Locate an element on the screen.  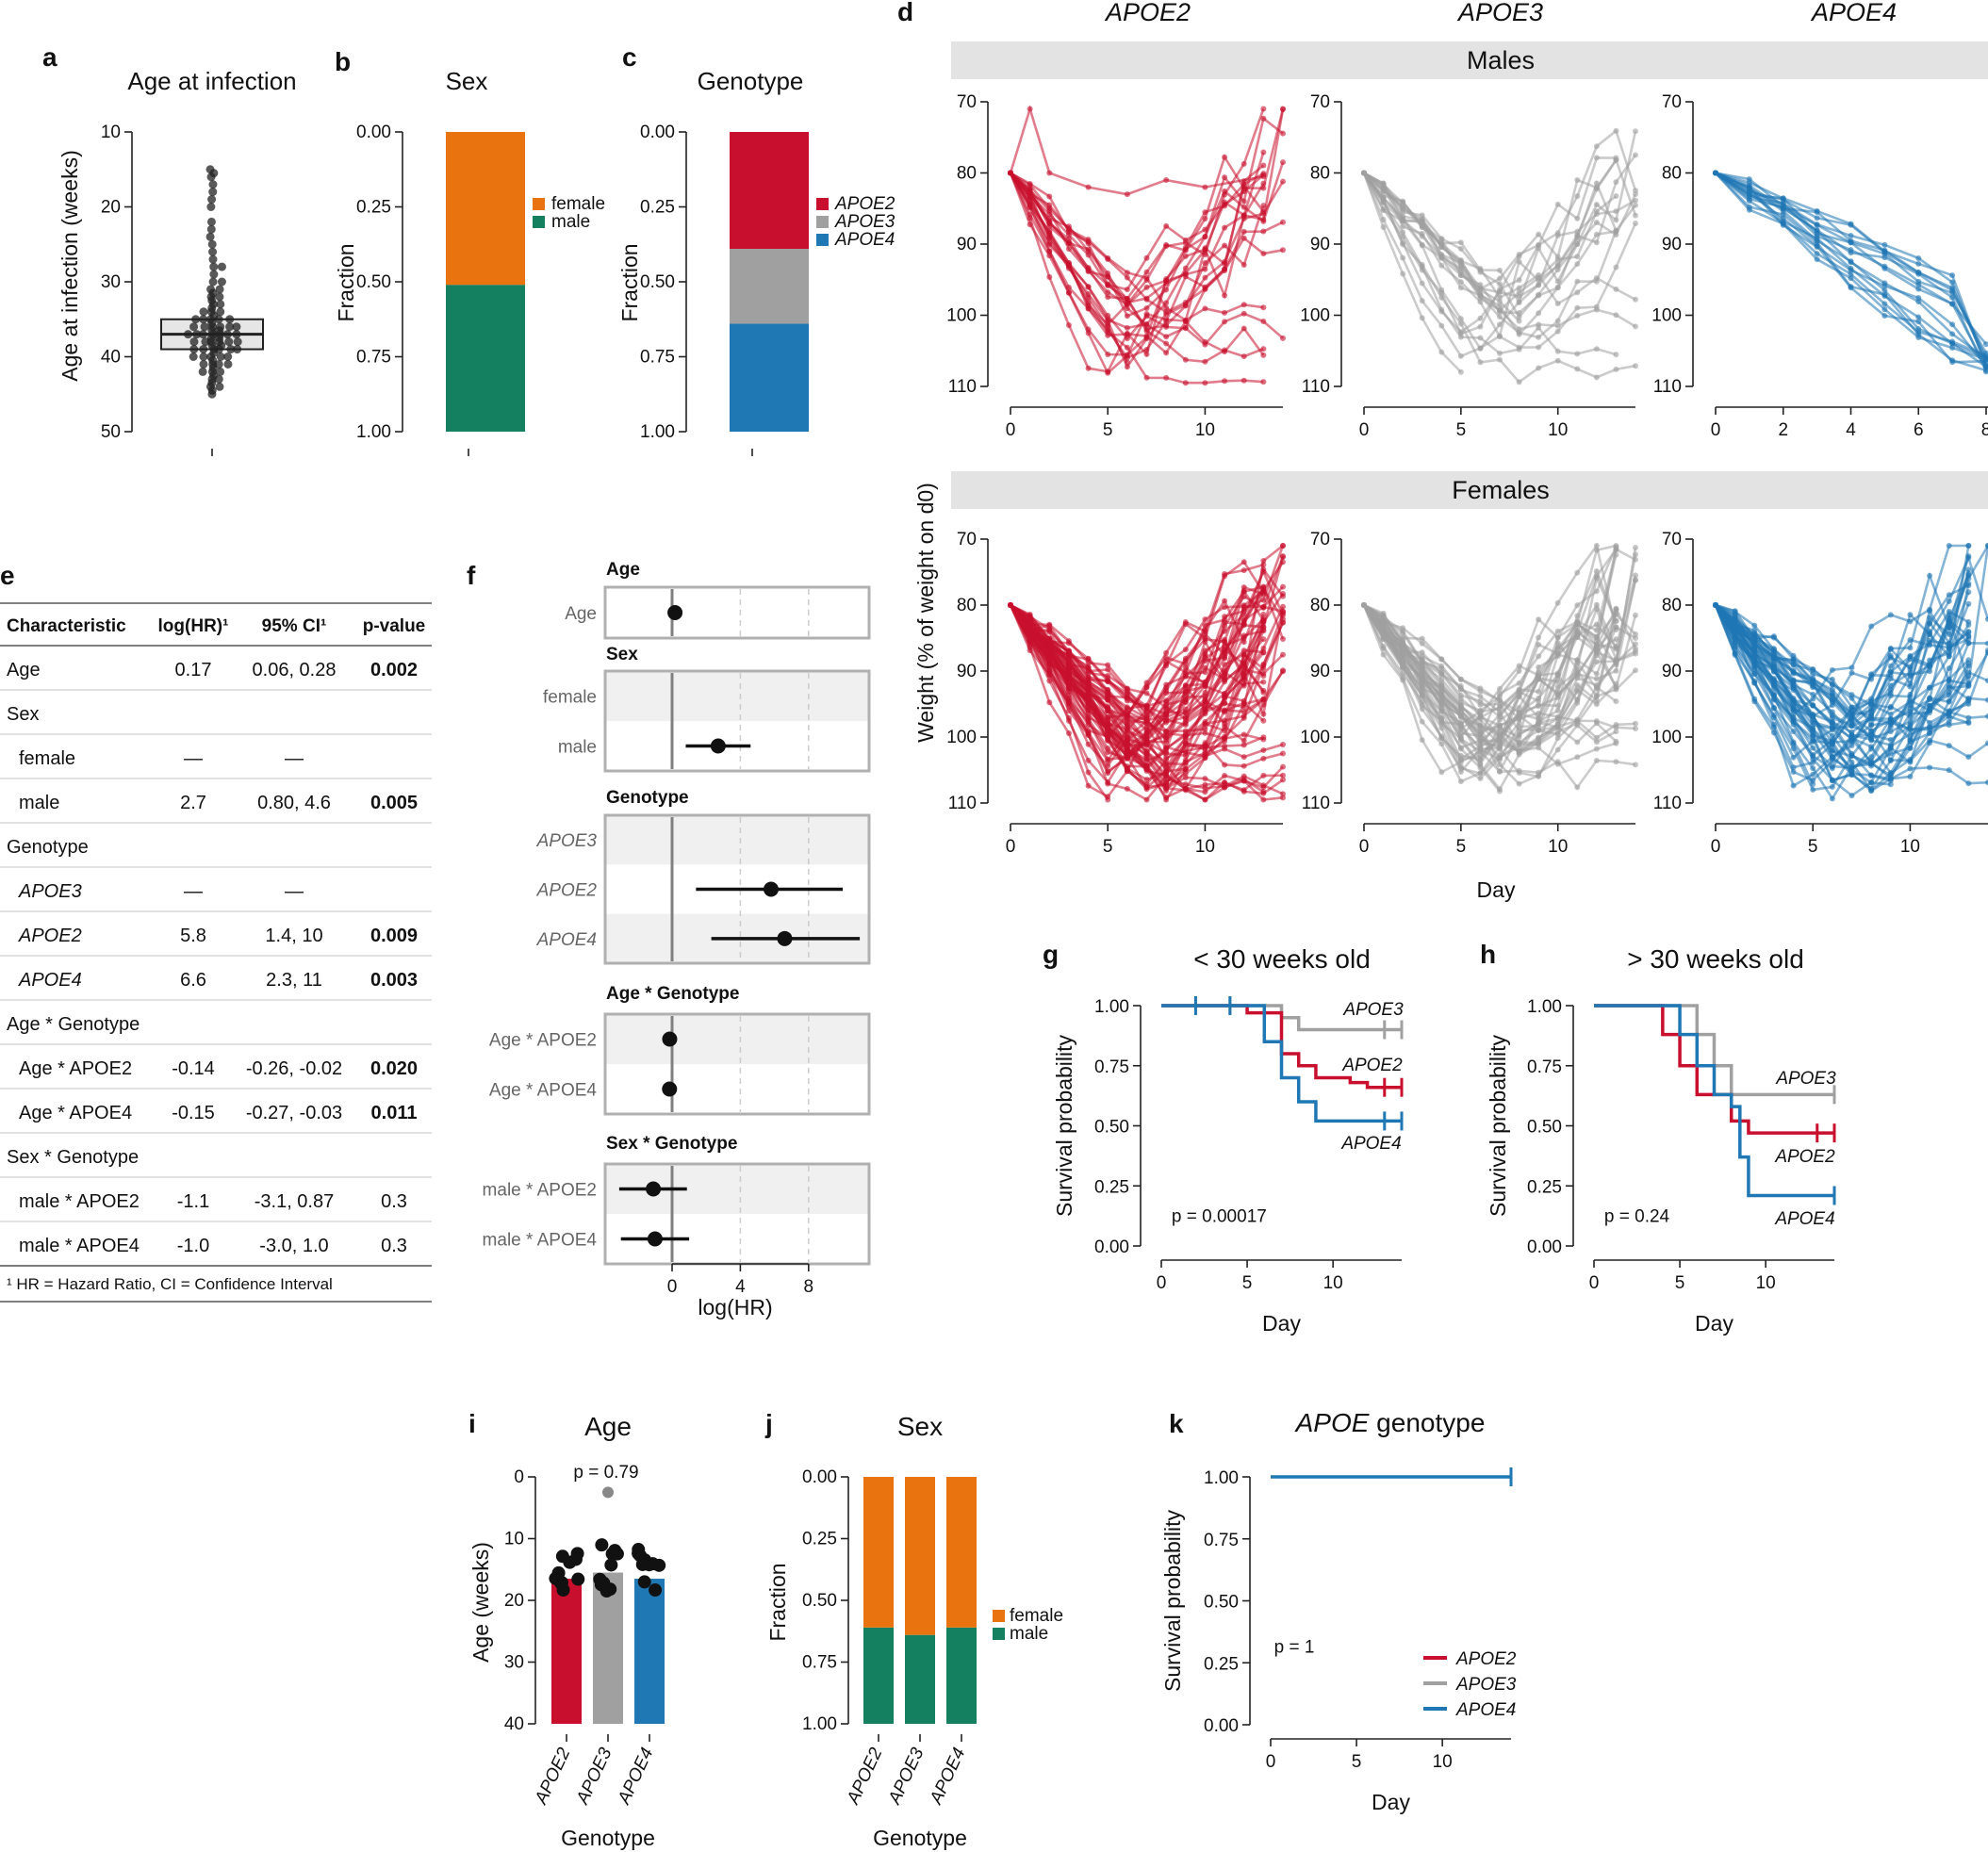
panel-h-x-tick-label: 10 is located at coordinates (1766, 1283).